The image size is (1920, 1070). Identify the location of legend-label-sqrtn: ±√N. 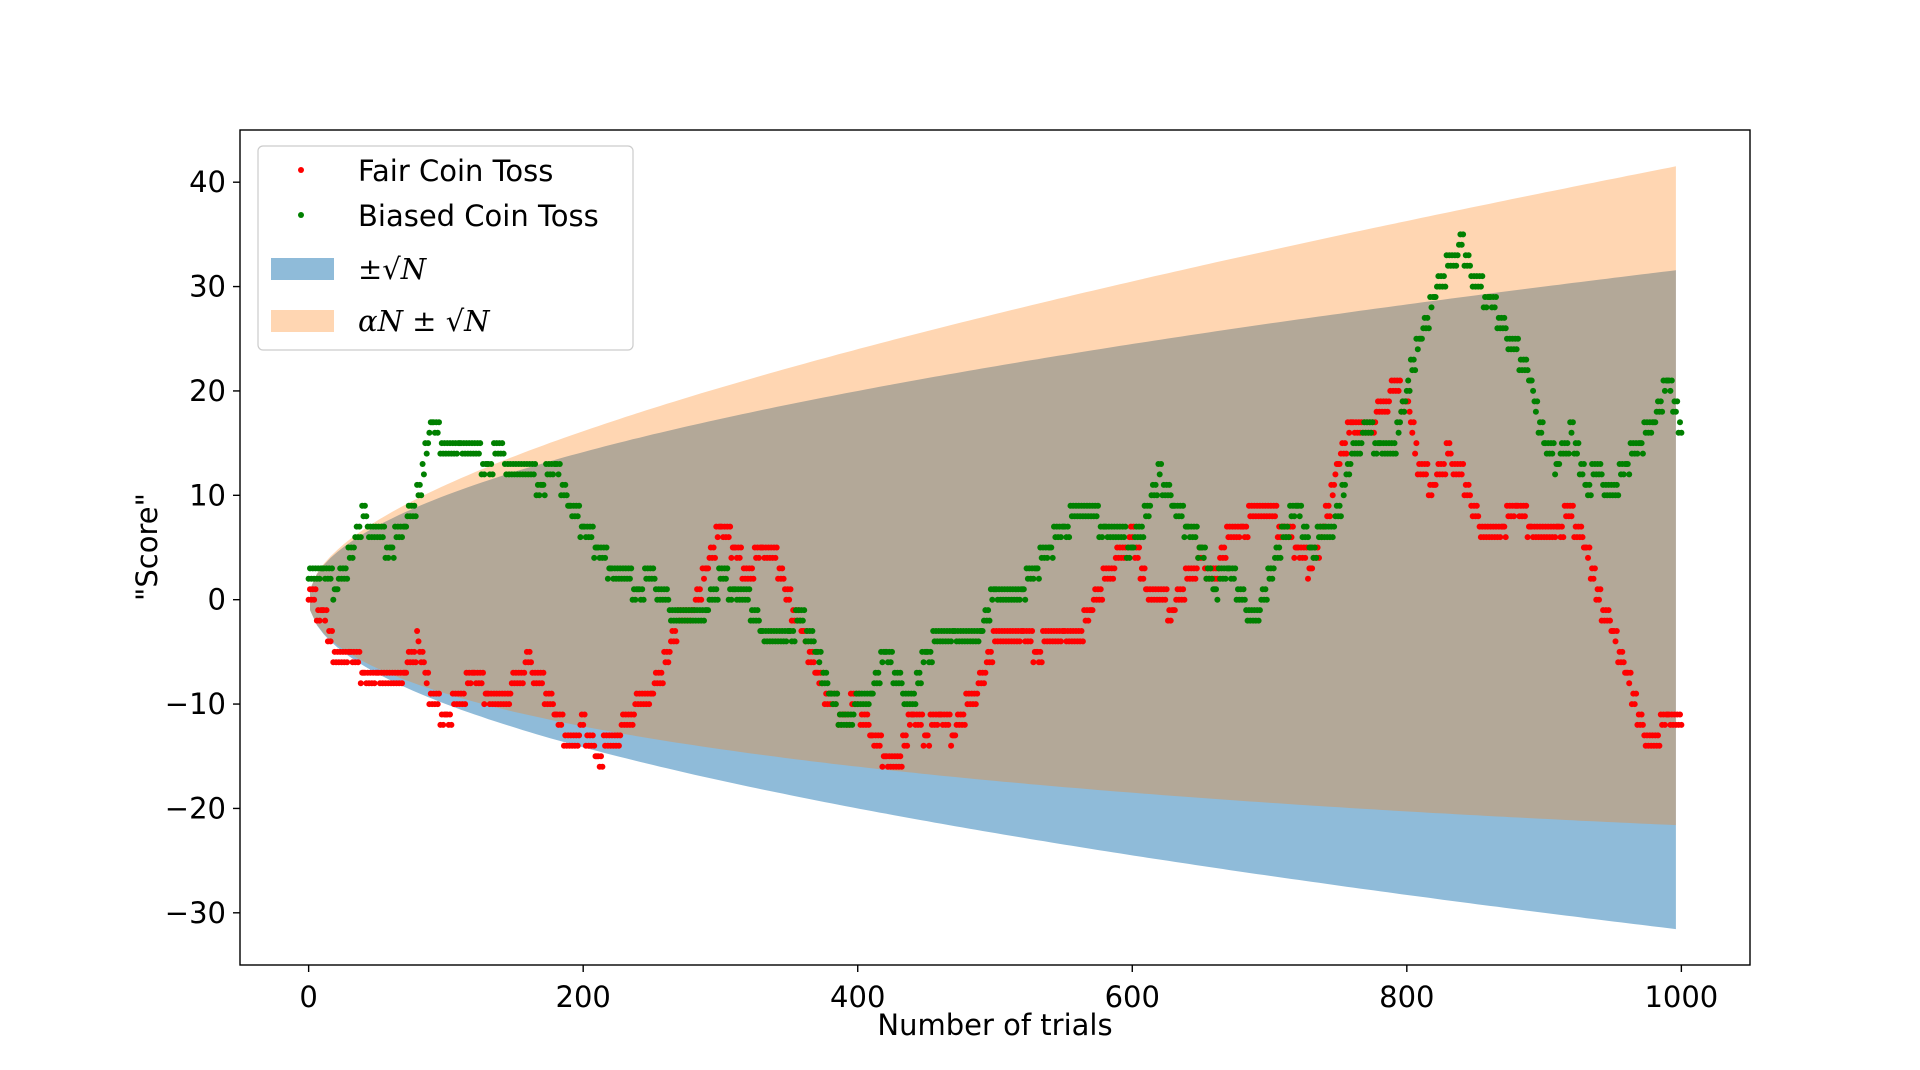
(393, 269).